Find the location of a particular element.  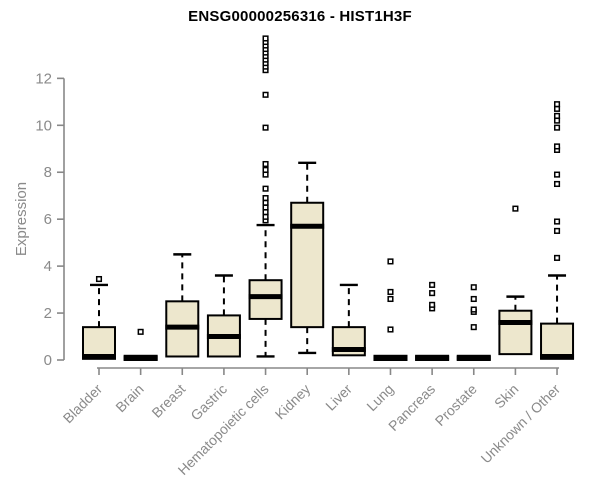

boxplot-unknown-other is located at coordinates (557, 230).